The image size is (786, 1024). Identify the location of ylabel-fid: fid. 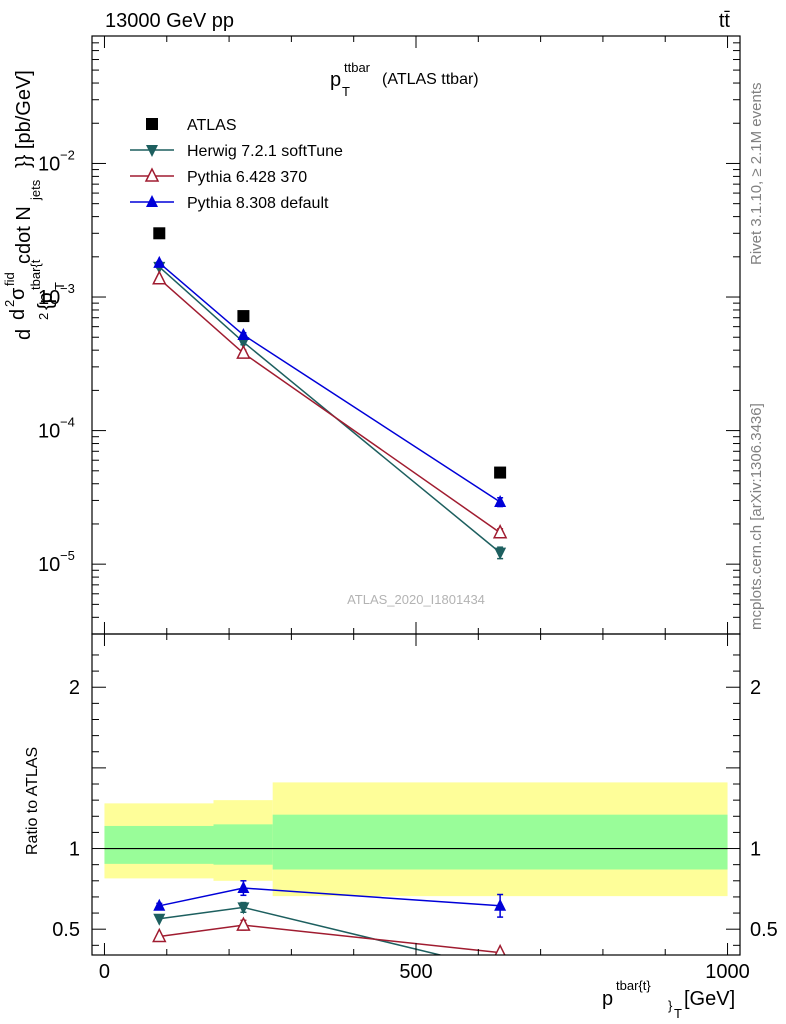
(9, 279).